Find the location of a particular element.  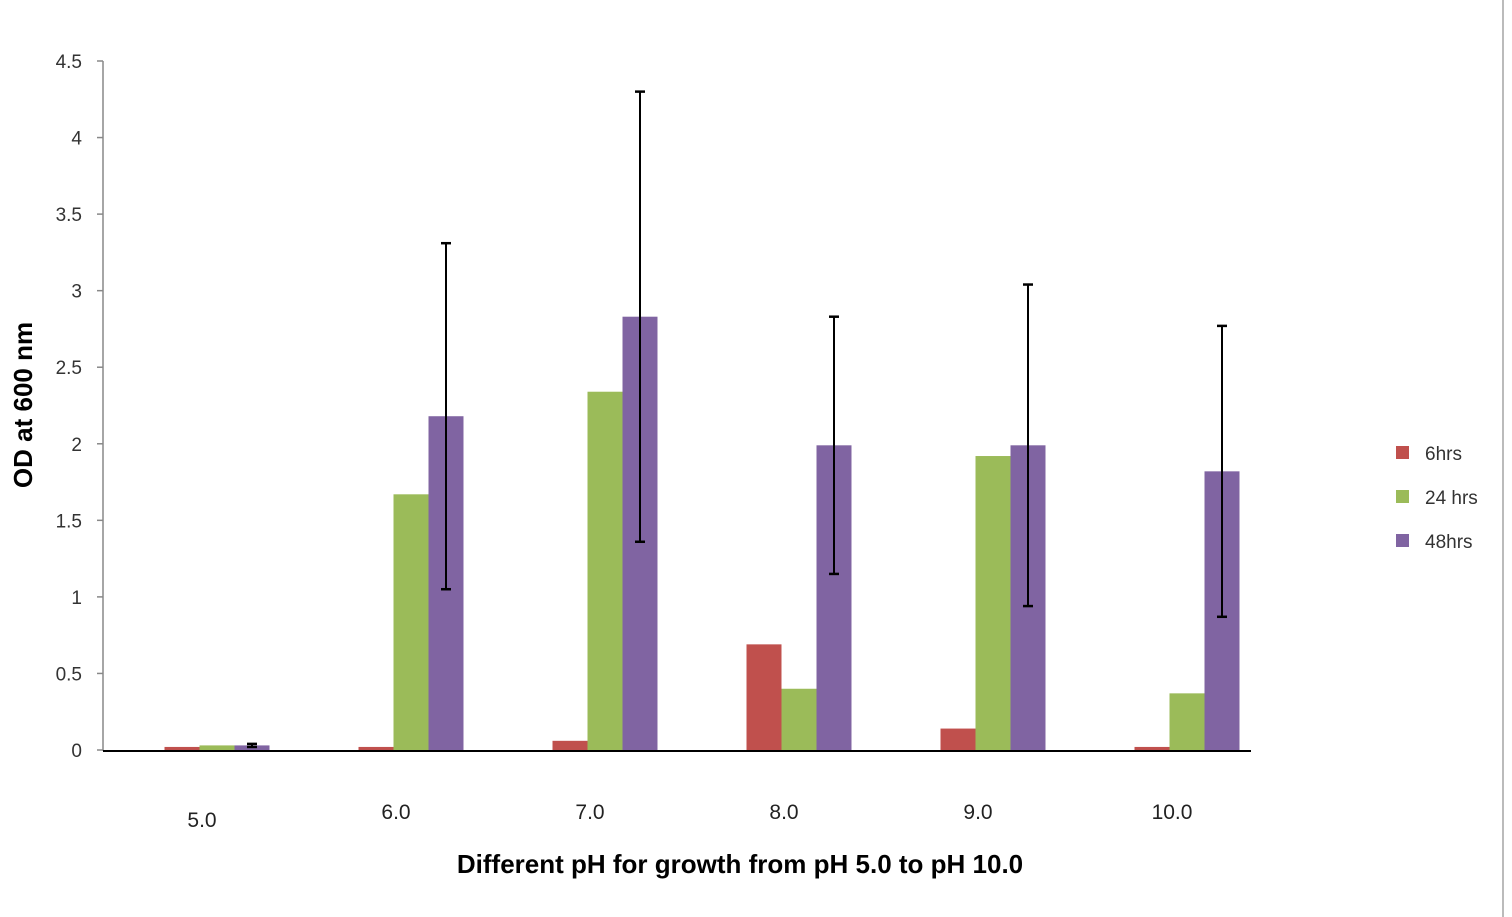

y-axis-title: OD at 600 nm is located at coordinates (23, 405).